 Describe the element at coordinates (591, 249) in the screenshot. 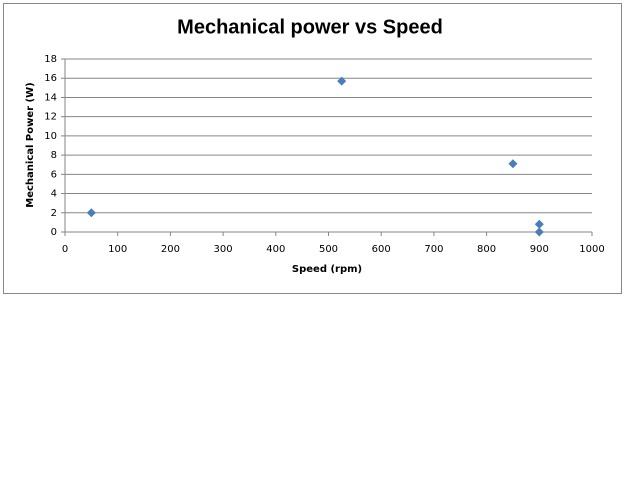

I see `x-tick-label: 1000` at that location.